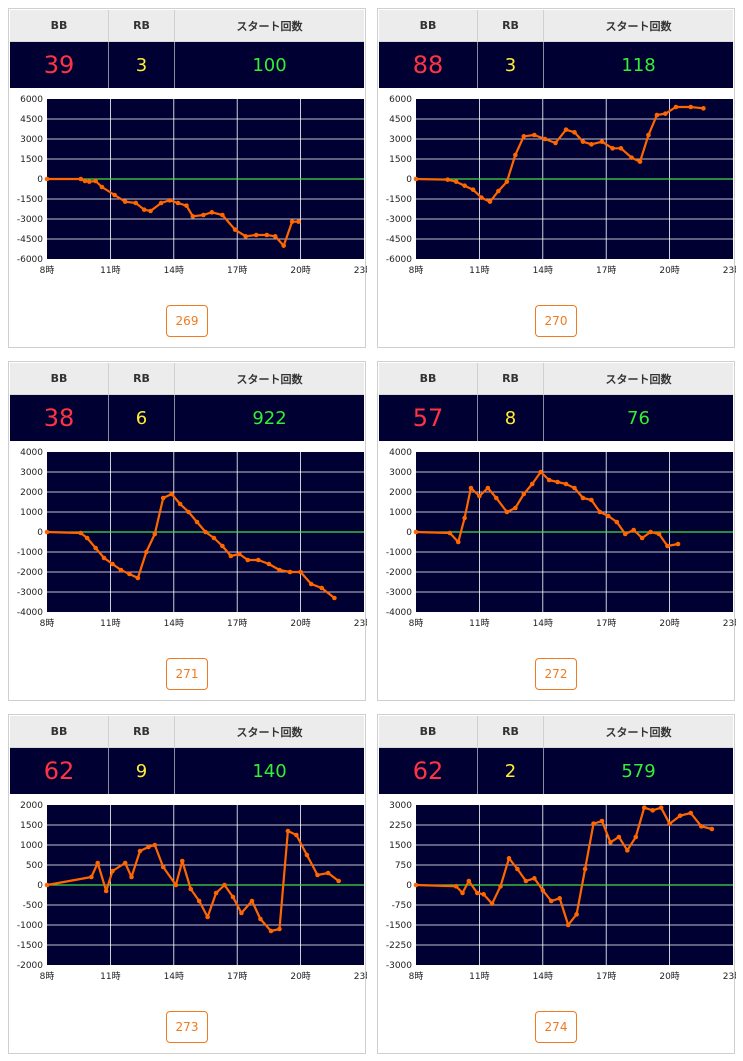 The image size is (743, 1061). What do you see at coordinates (187, 674) in the screenshot?
I see `machine-number-button: 271` at bounding box center [187, 674].